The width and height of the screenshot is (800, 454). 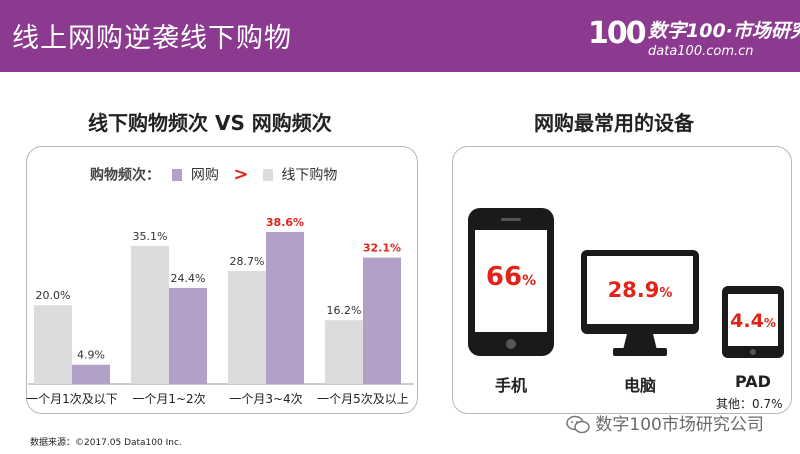 What do you see at coordinates (267, 174) in the screenshot?
I see `legend-swatch-offline` at bounding box center [267, 174].